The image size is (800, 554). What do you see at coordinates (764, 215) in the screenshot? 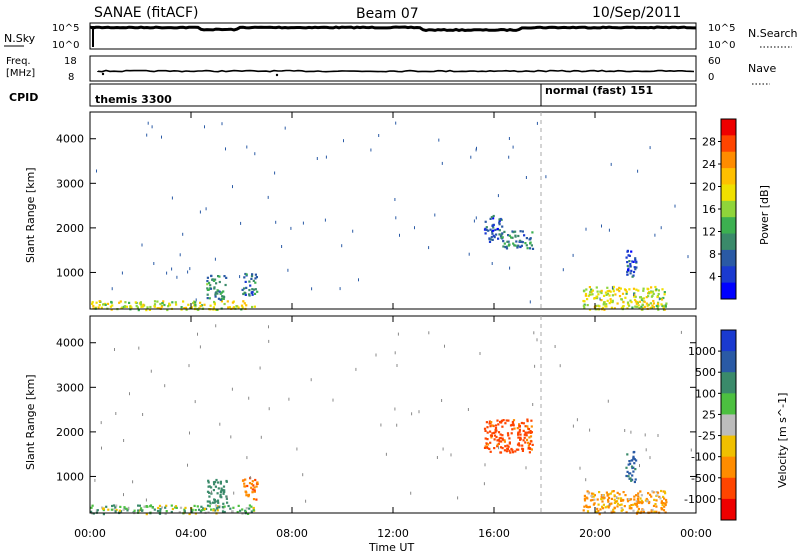
I see `power-colorbar-label: Power [dB]` at bounding box center [764, 215].